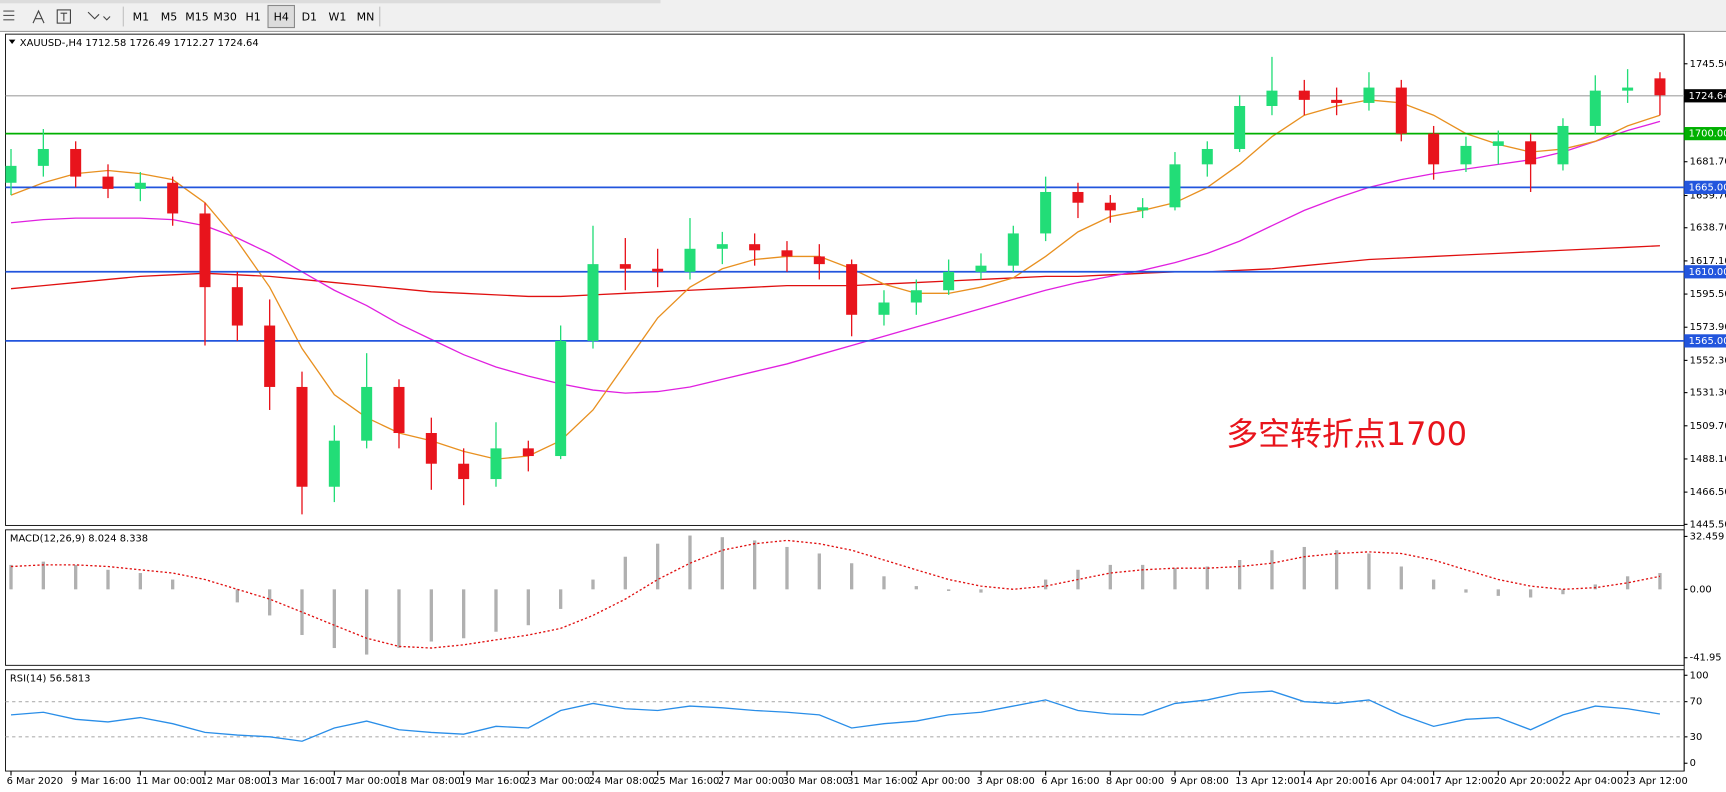 The image size is (1726, 792). Describe the element at coordinates (12, 42) in the screenshot. I see `title-arrow` at that location.